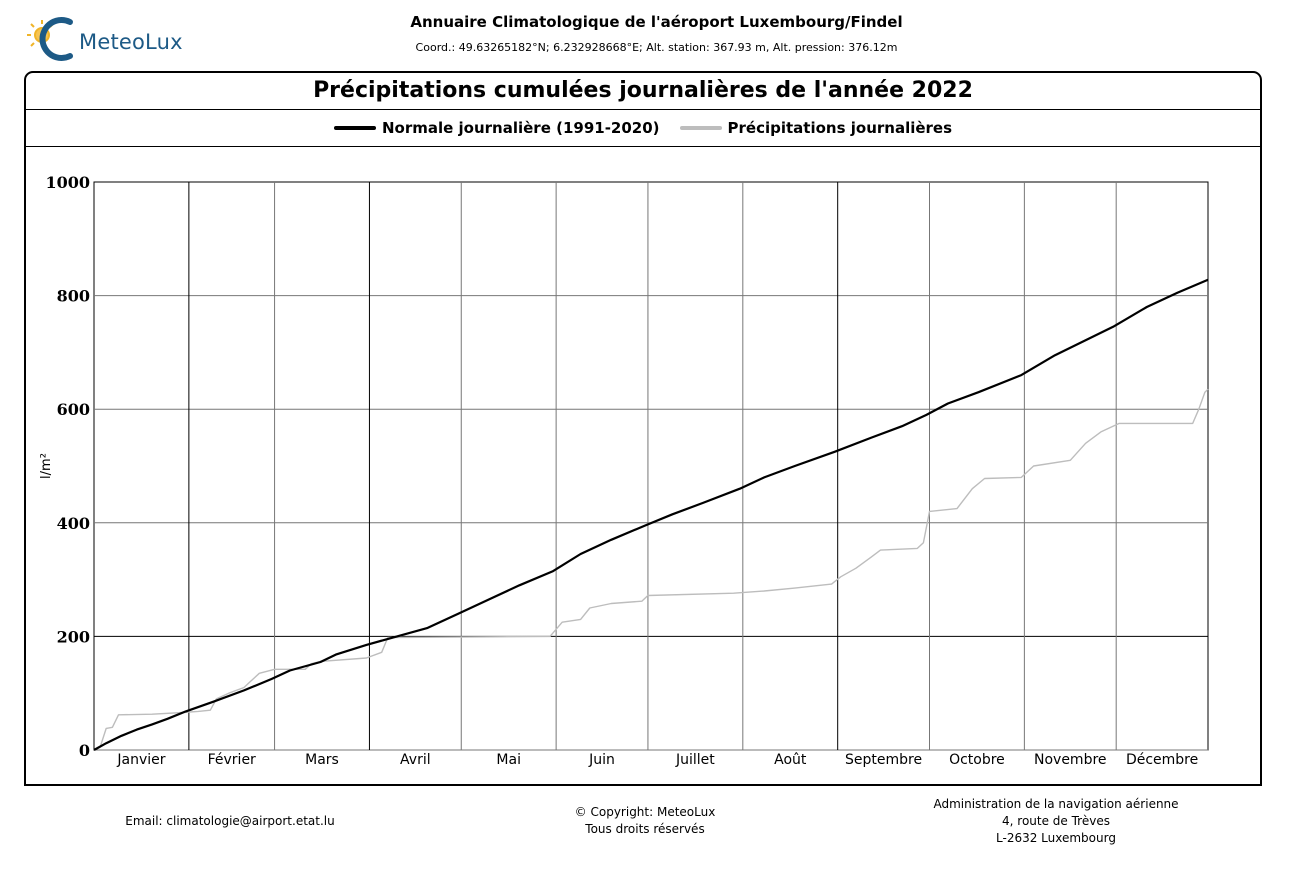 This screenshot has height=870, width=1293. I want to click on month-label: Juillet, so click(695, 760).